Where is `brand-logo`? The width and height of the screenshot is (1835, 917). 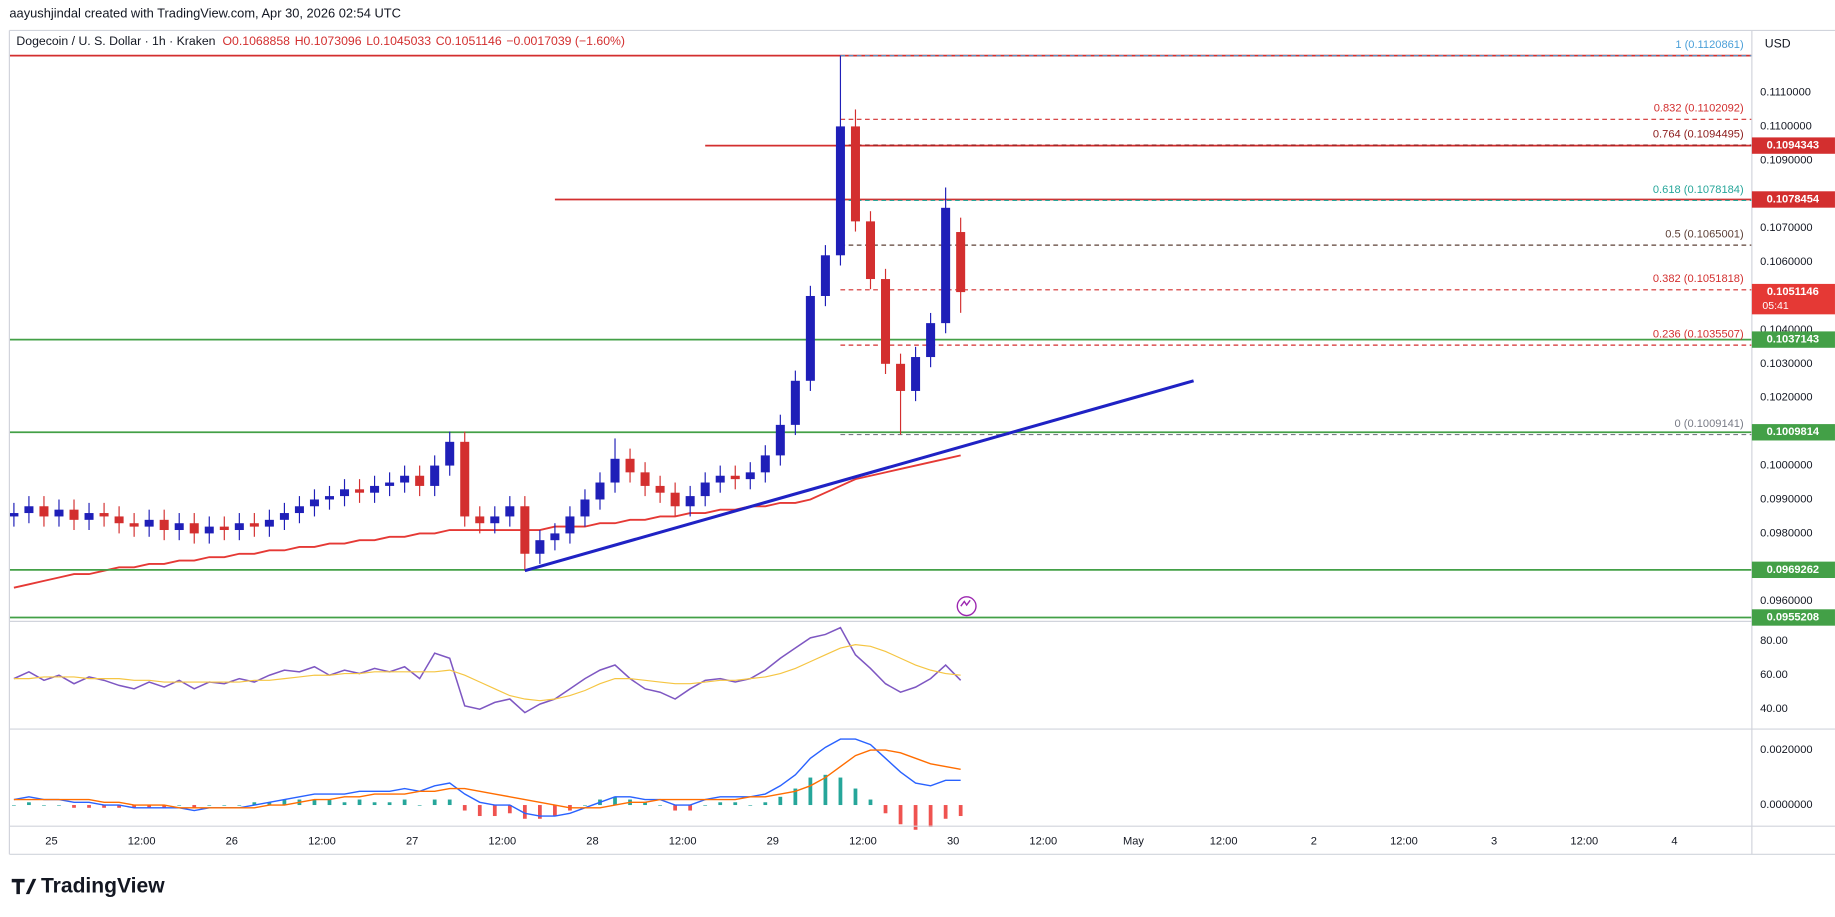 brand-logo is located at coordinates (24, 886).